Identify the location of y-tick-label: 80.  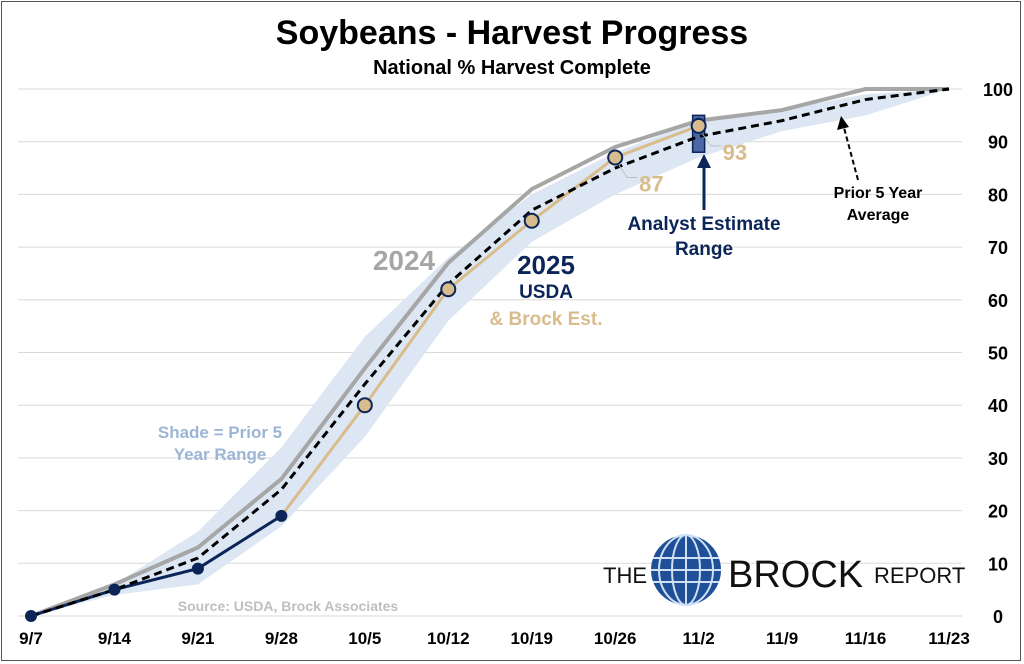
(998, 195).